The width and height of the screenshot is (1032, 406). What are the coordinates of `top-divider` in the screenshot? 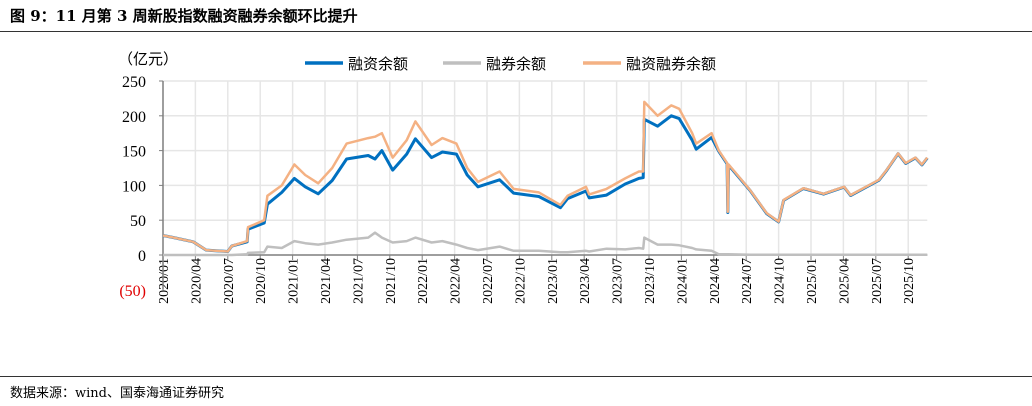 It's located at (516, 31).